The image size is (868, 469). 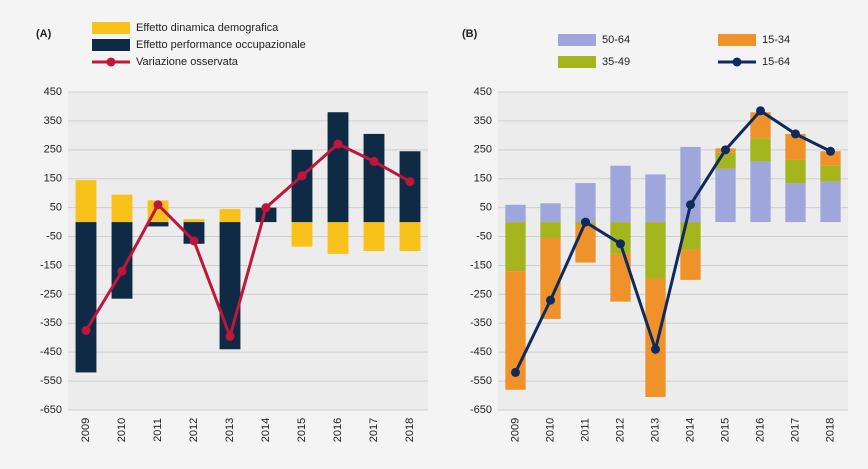 What do you see at coordinates (221, 45) in the screenshot?
I see `legend-label: Effetto performance occupazionale` at bounding box center [221, 45].